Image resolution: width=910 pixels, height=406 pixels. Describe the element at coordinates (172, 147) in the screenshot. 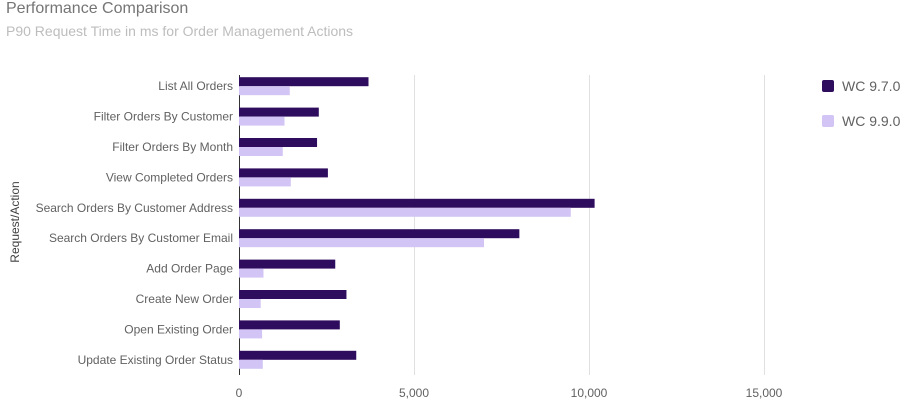

I see `category-label: Filter Orders By Month` at that location.